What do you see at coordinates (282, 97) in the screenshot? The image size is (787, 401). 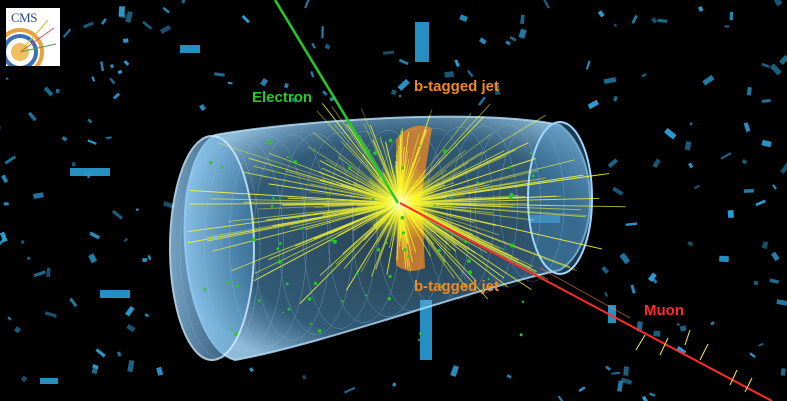 I see `electron-label: Electron` at bounding box center [282, 97].